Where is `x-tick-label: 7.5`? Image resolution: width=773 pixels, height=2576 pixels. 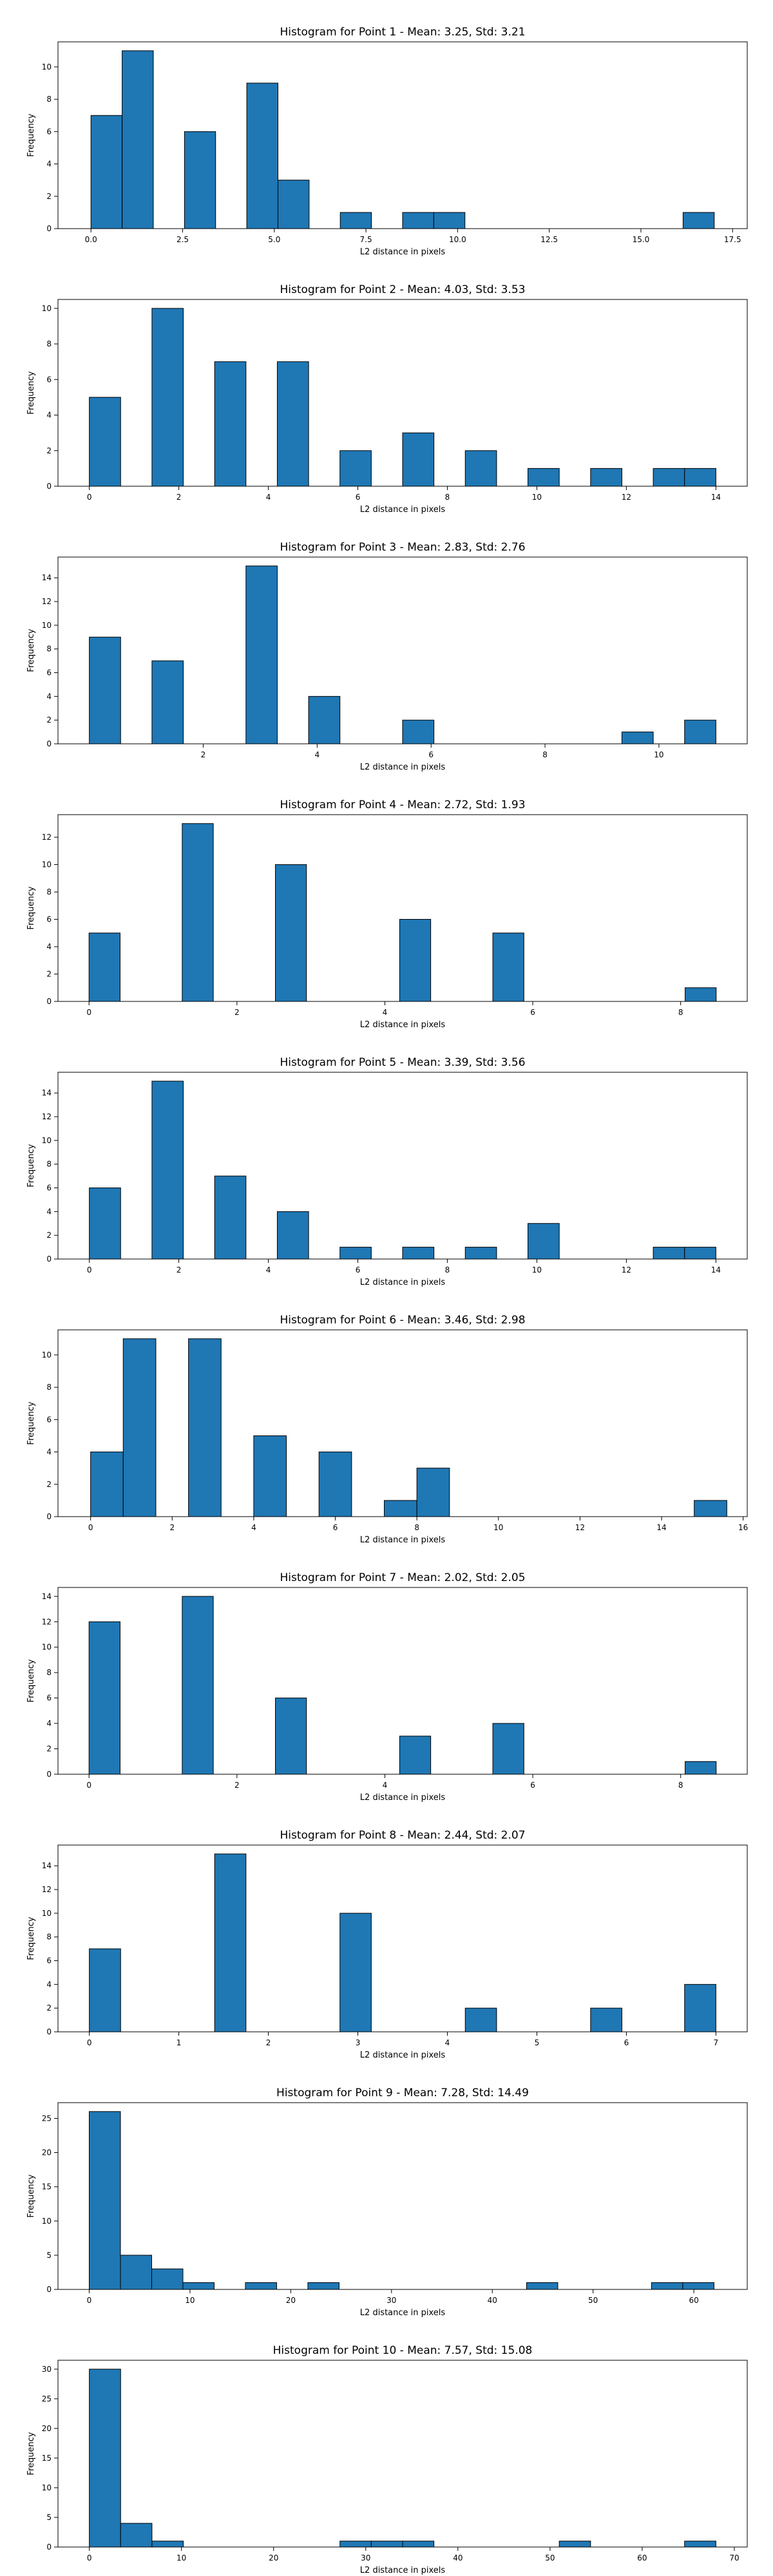 x-tick-label: 7.5 is located at coordinates (366, 240).